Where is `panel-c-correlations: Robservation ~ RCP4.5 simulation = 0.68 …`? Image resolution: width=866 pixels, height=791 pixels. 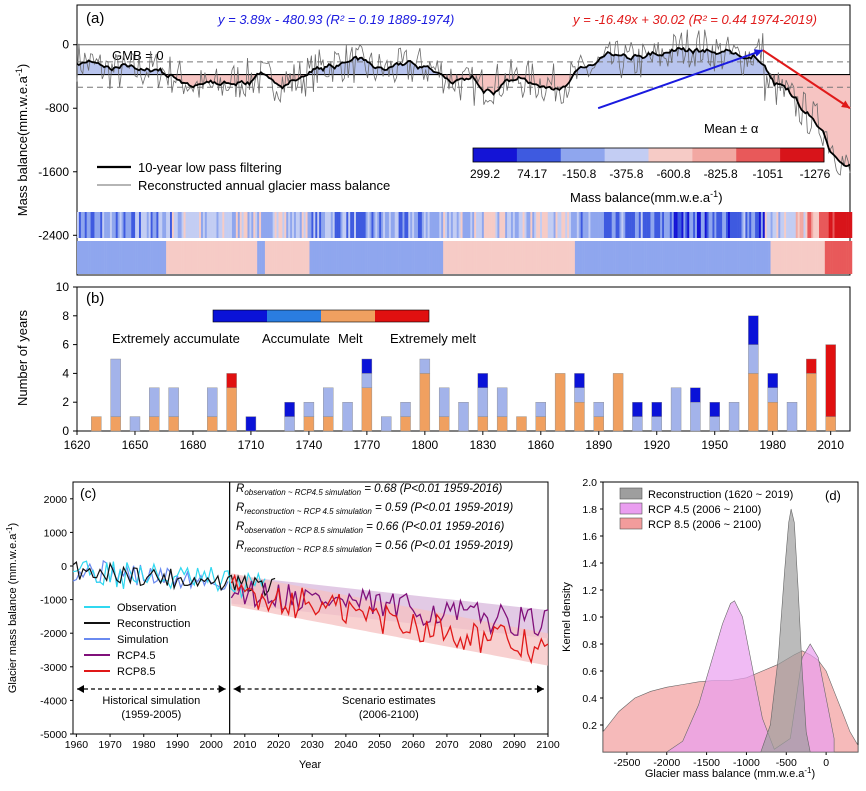 panel-c-correlations: Robservation ~ RCP4.5 simulation = 0.68 … is located at coordinates (374, 518).